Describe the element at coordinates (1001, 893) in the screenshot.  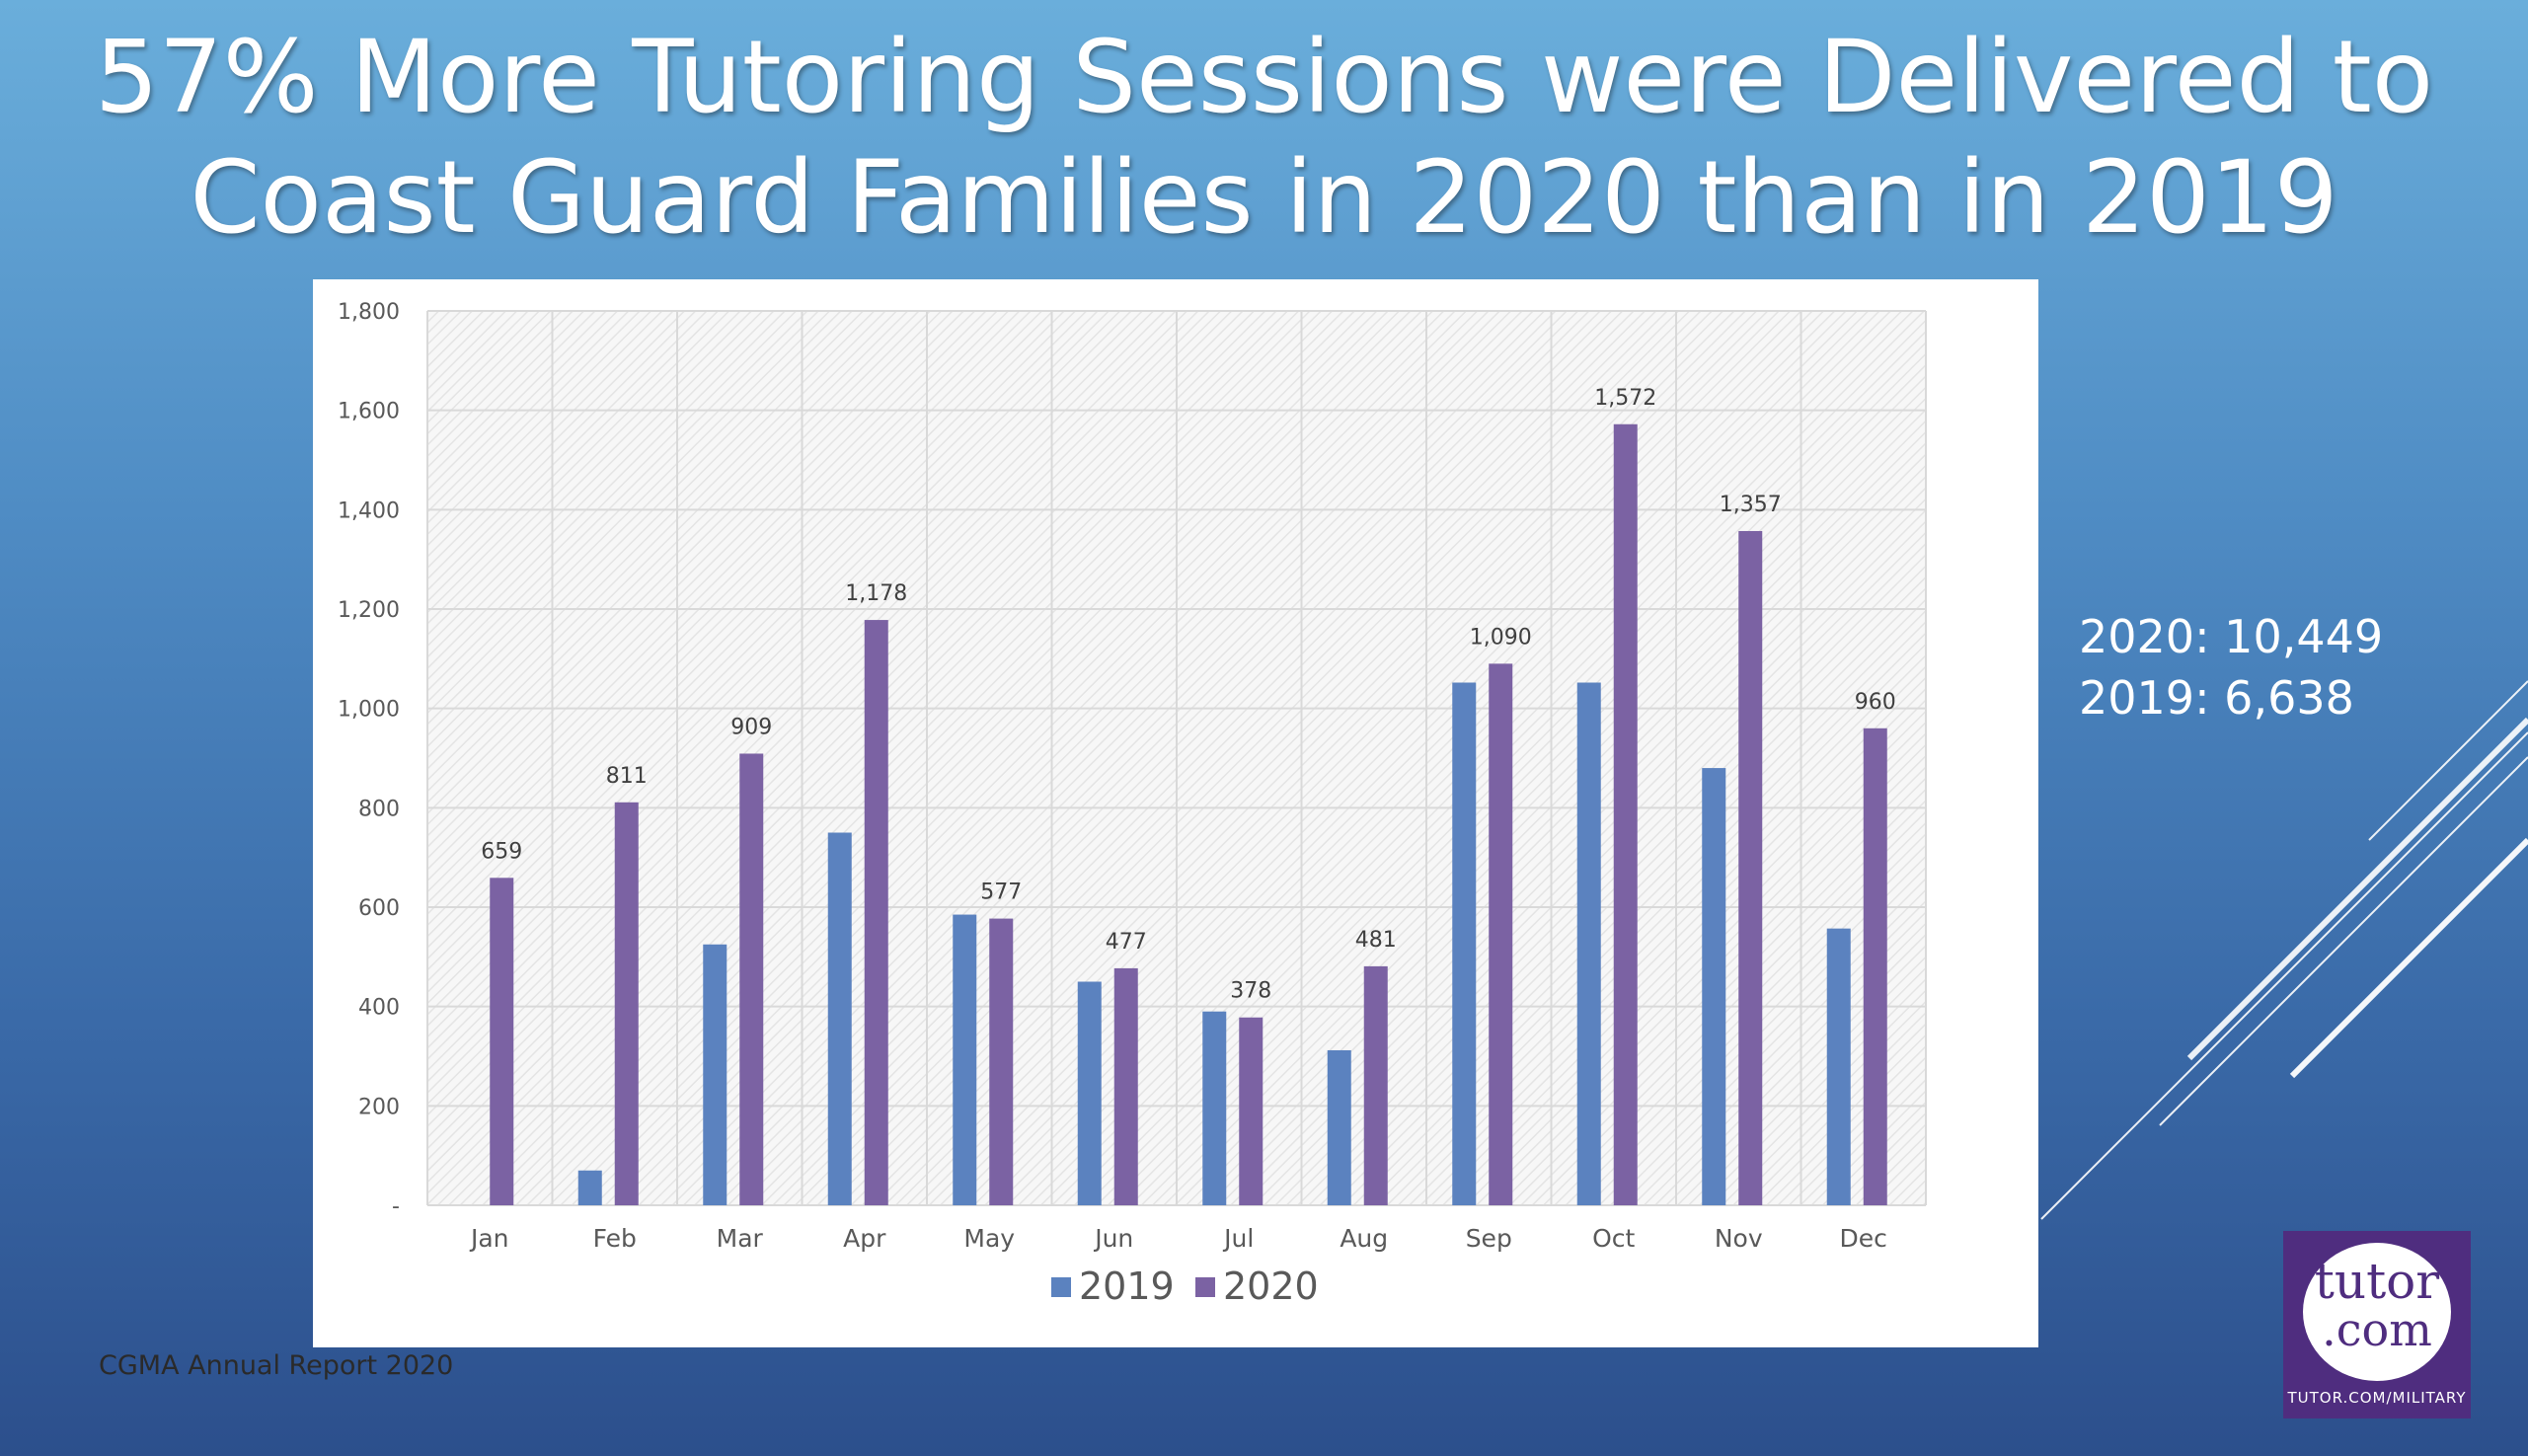
I see `data-label: 577` at that location.